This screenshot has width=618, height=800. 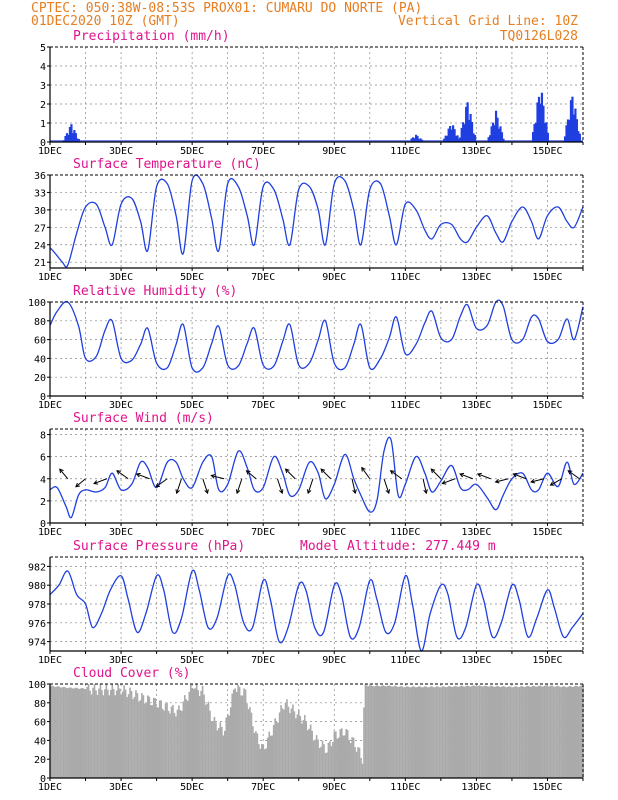 What do you see at coordinates (40, 246) in the screenshot?
I see `y-tick-label: 24` at bounding box center [40, 246].